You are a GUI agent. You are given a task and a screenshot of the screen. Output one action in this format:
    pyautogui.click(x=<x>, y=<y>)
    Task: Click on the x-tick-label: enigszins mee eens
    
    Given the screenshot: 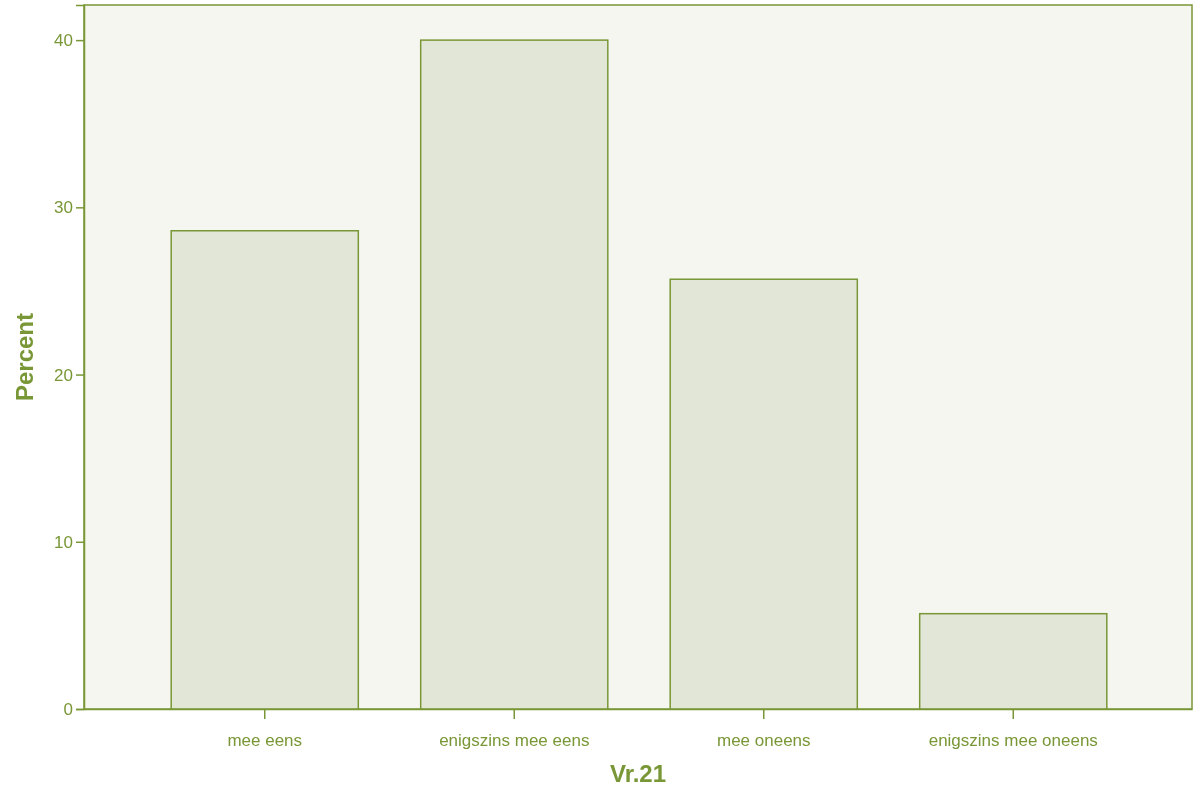 What is the action you would take?
    pyautogui.click(x=514, y=740)
    